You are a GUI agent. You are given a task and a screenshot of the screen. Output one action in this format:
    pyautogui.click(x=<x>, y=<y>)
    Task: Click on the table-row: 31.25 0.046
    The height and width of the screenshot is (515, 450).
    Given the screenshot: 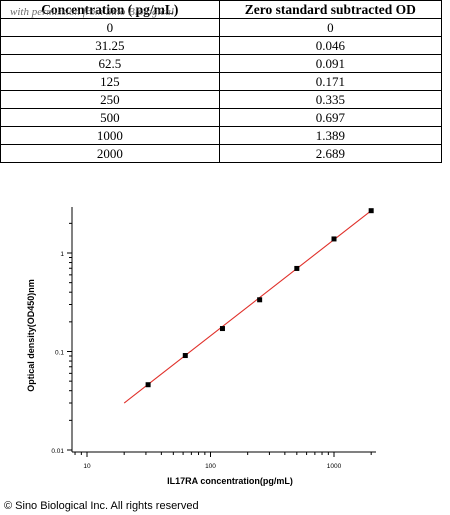 What is the action you would take?
    pyautogui.click(x=221, y=45)
    